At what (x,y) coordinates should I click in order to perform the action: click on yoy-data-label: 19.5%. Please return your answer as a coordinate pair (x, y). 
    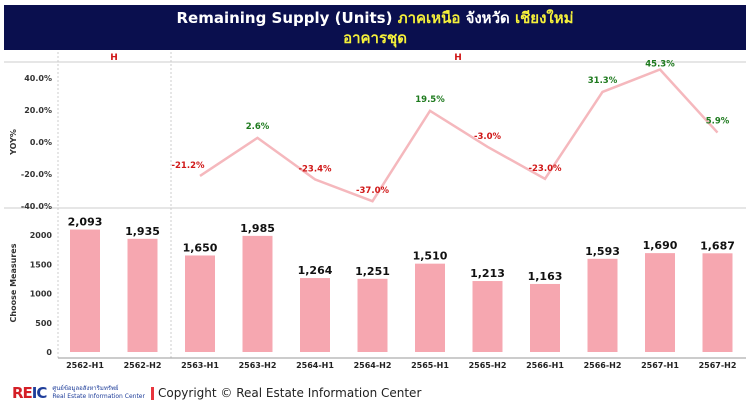
    Looking at the image, I should click on (430, 100).